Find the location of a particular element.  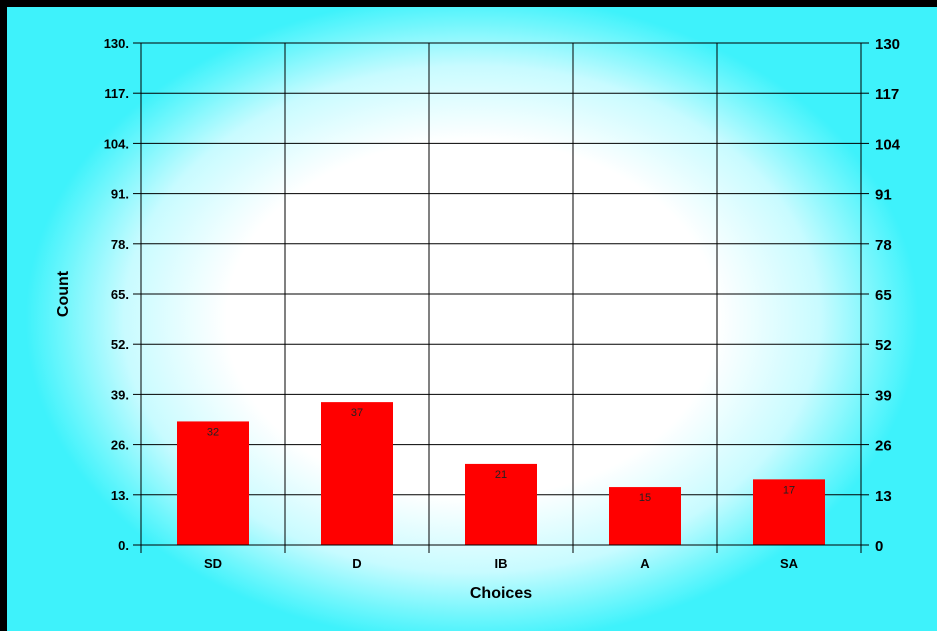

left-tick-label: 104. is located at coordinates (116, 143).